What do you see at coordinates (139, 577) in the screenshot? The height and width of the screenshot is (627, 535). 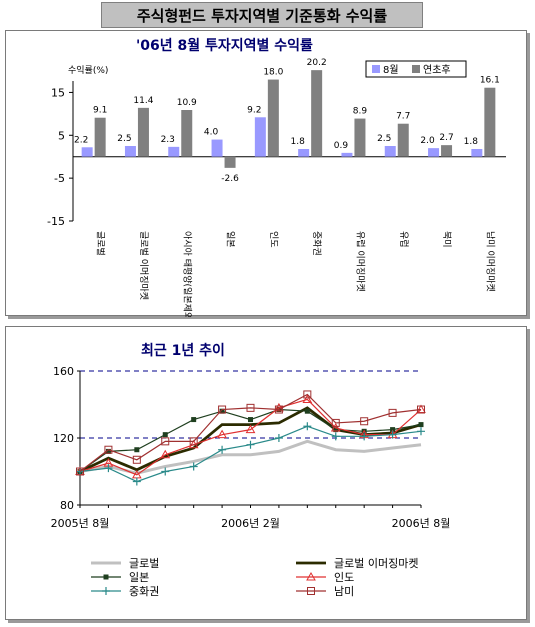 I see `legend-entry: 일본` at bounding box center [139, 577].